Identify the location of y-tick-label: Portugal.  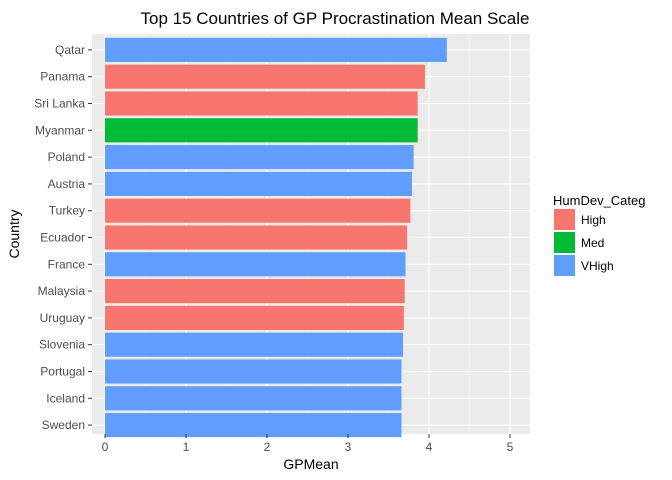
(62, 372).